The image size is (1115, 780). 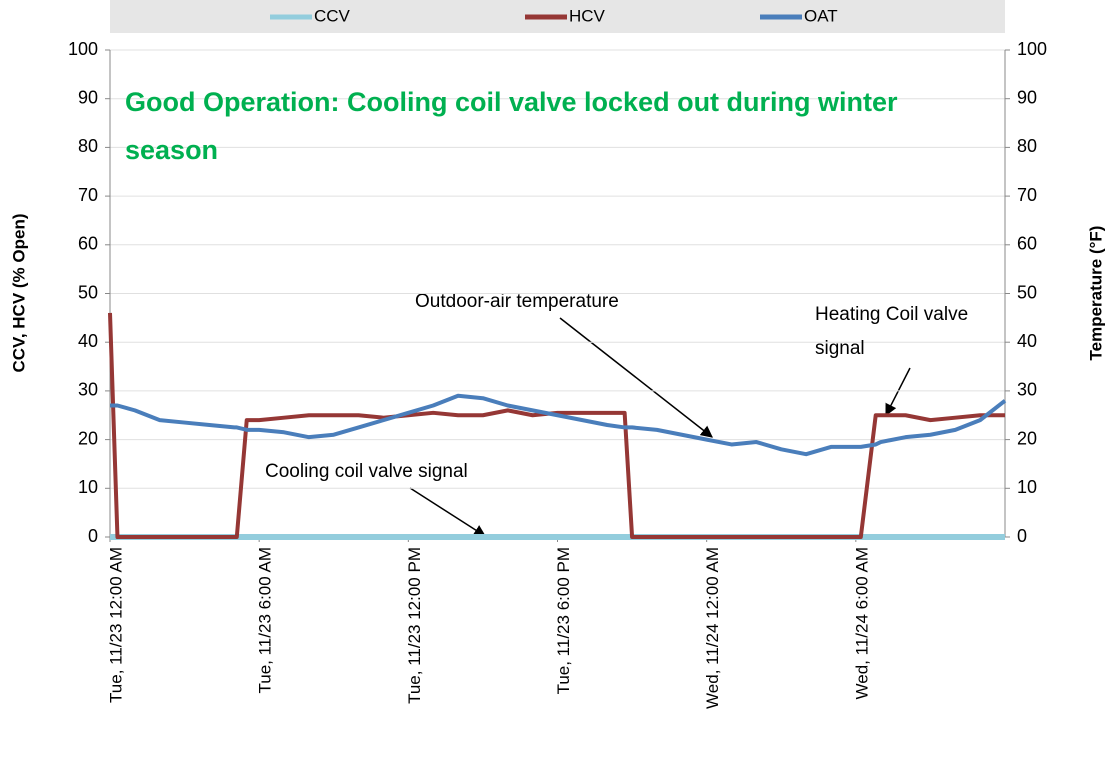 I want to click on y2-tick-label: 80, so click(x=1027, y=146).